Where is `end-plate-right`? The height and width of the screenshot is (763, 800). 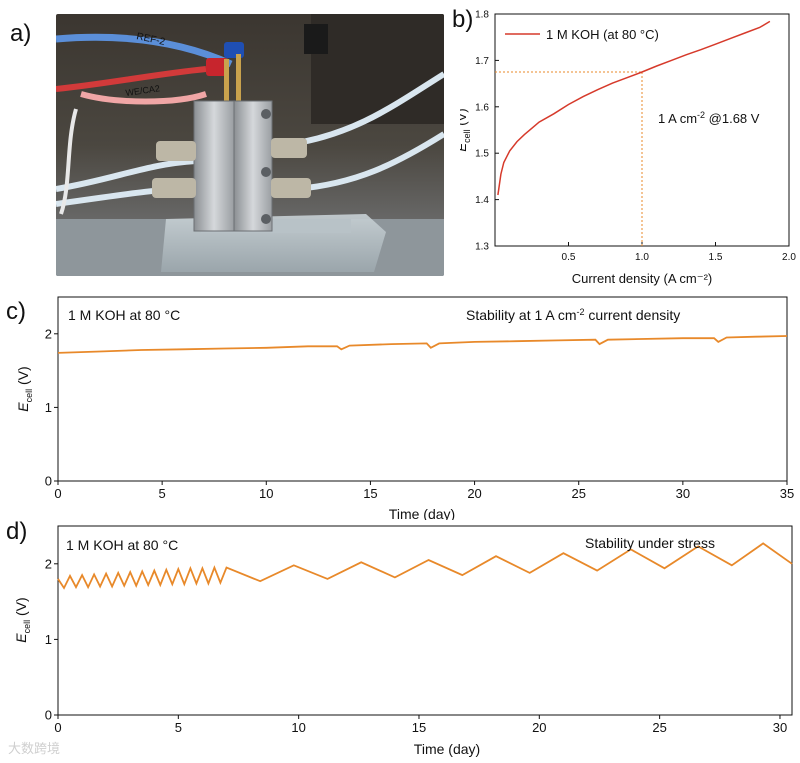
end-plate-right is located at coordinates (253, 166).